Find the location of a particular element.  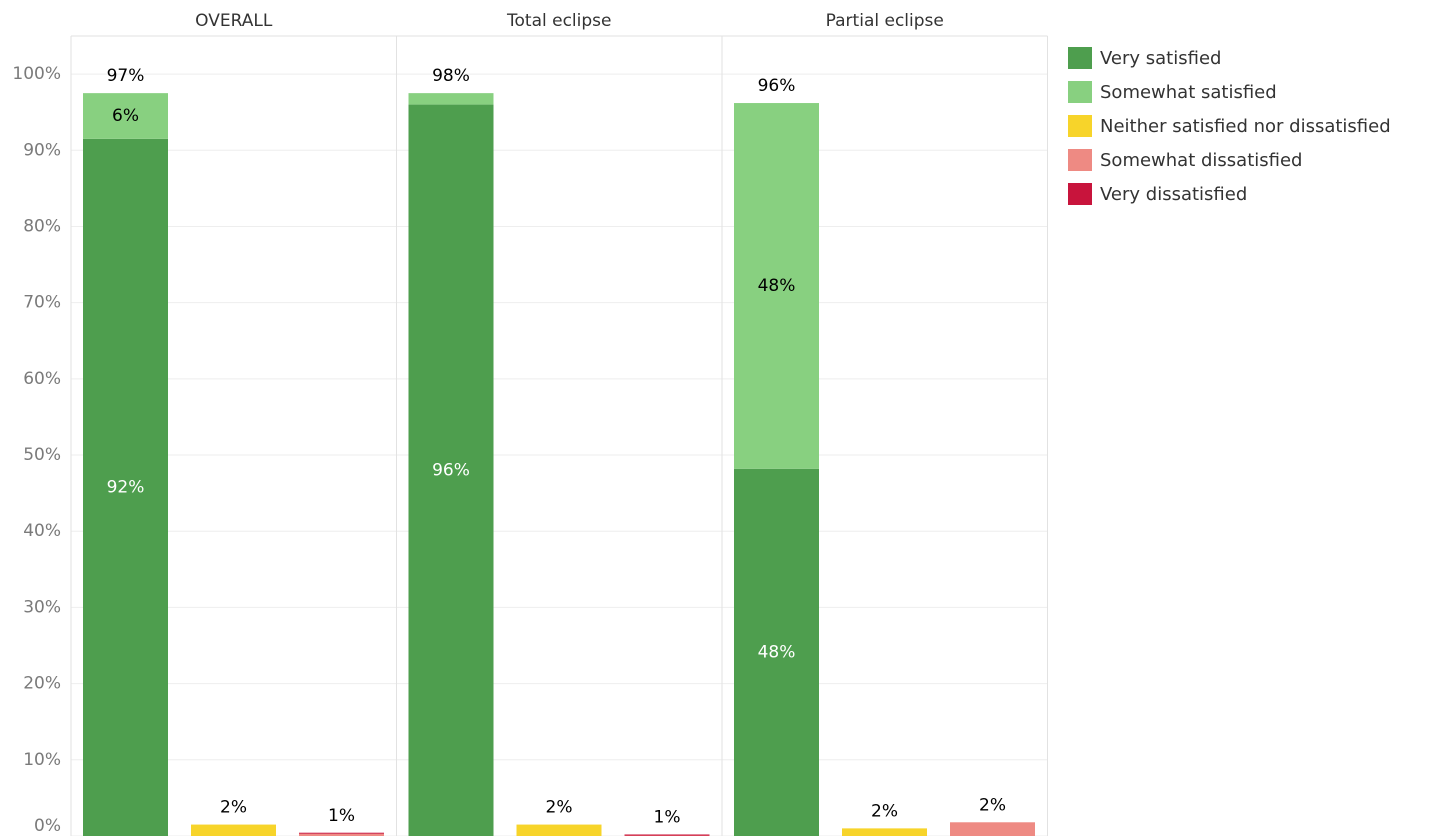

y-tick-label: 100% is located at coordinates (36, 74).